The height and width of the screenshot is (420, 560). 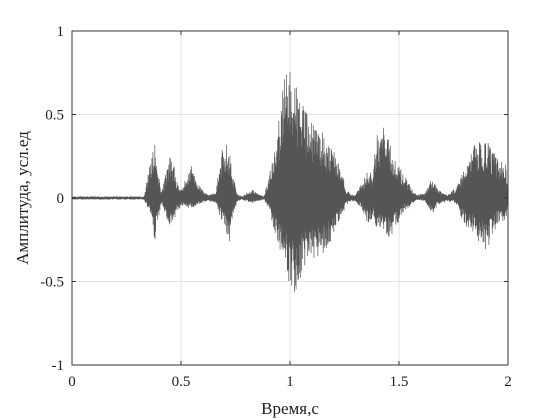 What do you see at coordinates (61, 199) in the screenshot?
I see `y-tick-label: 0` at bounding box center [61, 199].